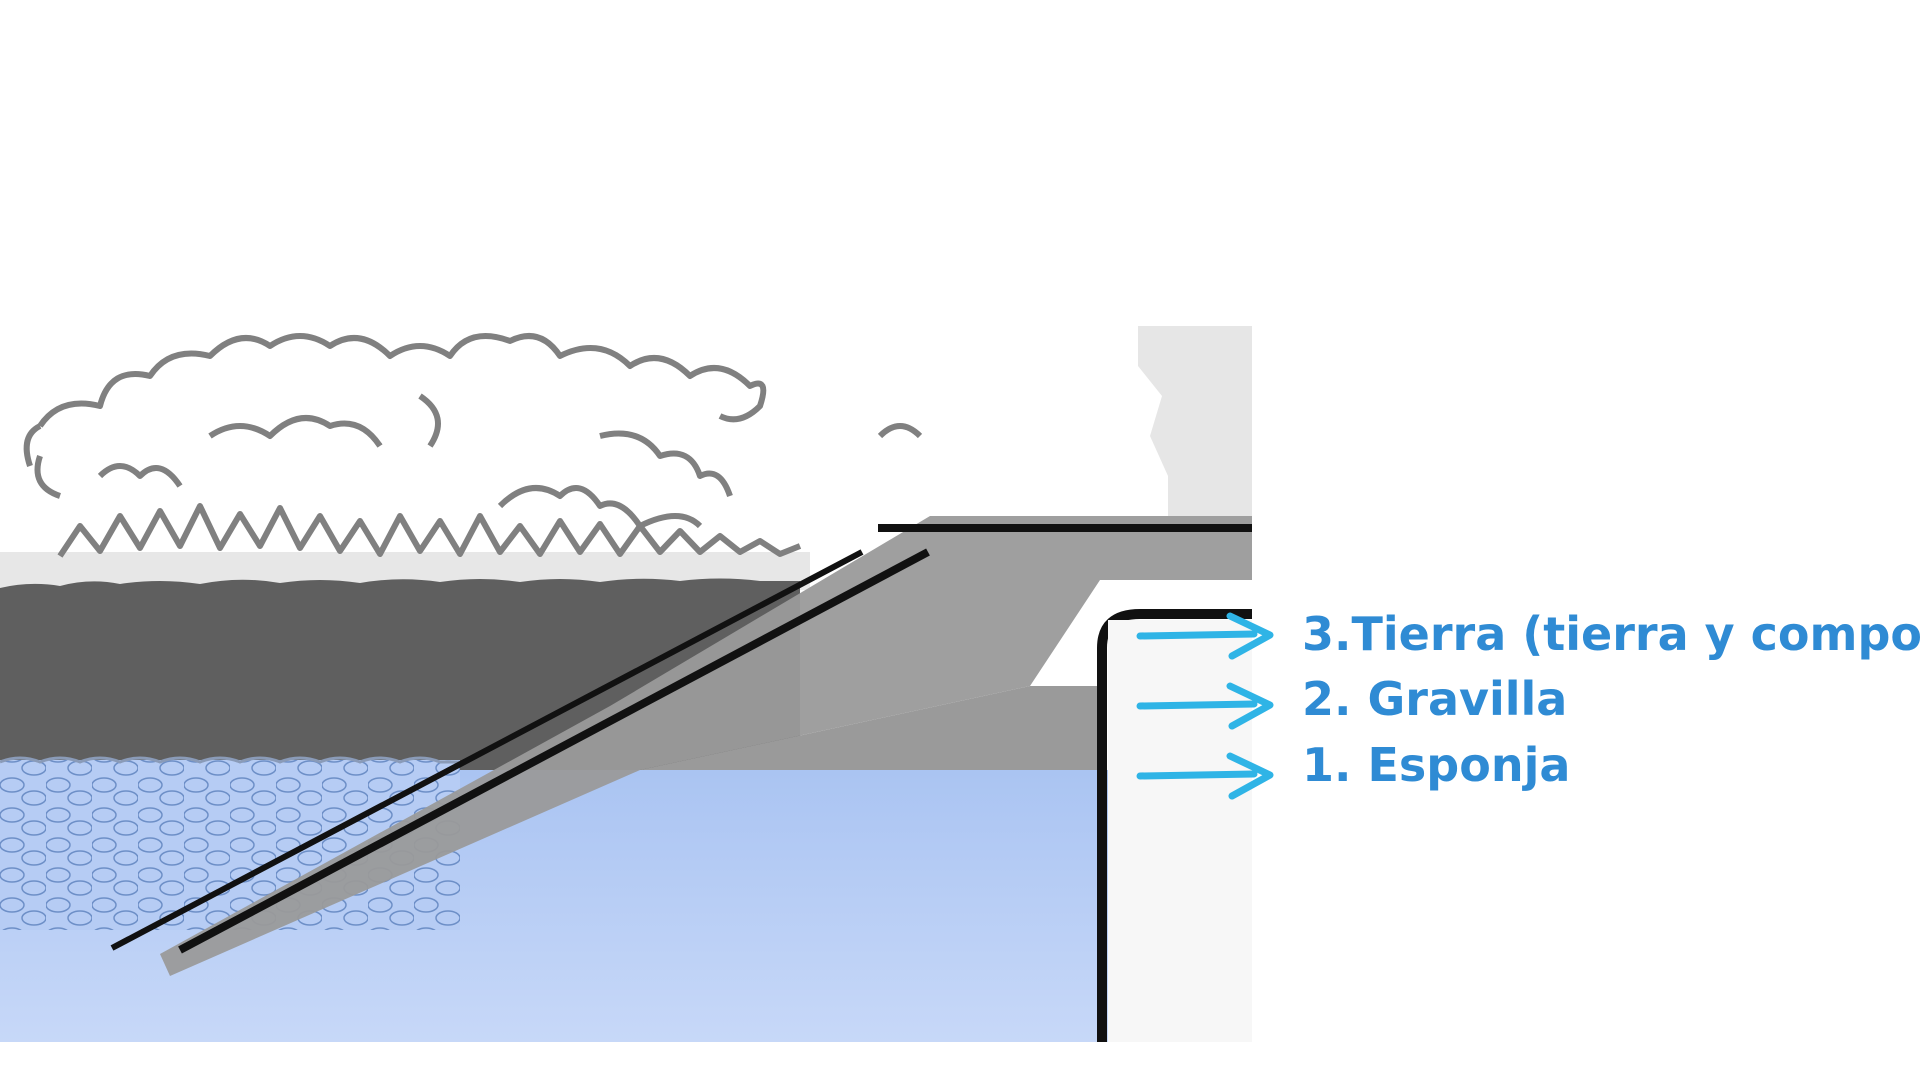  What do you see at coordinates (1435, 699) in the screenshot?
I see `layer-label-gravilla: 2. Gravilla` at bounding box center [1435, 699].